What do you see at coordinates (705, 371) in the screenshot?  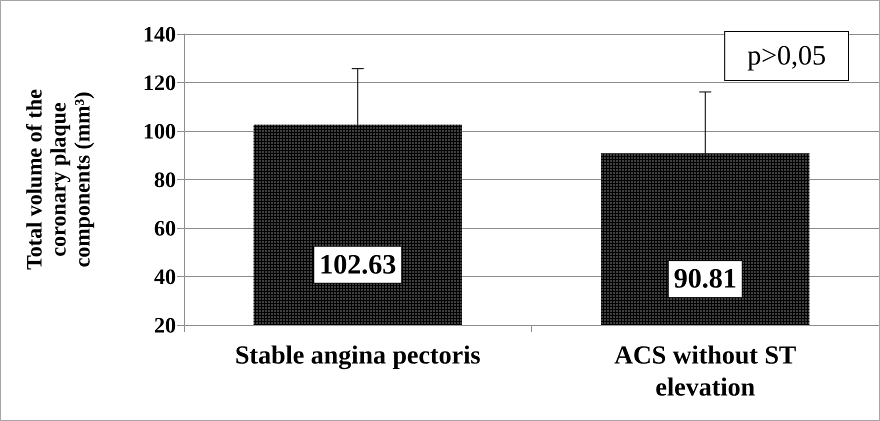 I see `x-tick-label: ACS without ST elevation` at bounding box center [705, 371].